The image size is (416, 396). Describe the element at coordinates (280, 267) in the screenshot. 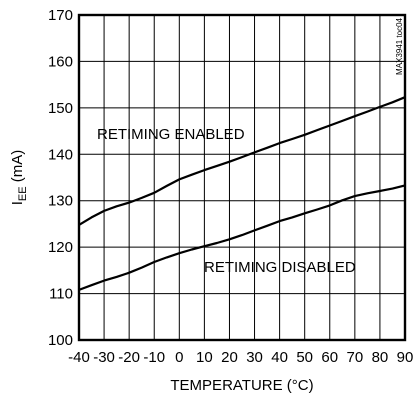

I see `series-label-retiming-disabled: RETIMING DISABLED` at that location.